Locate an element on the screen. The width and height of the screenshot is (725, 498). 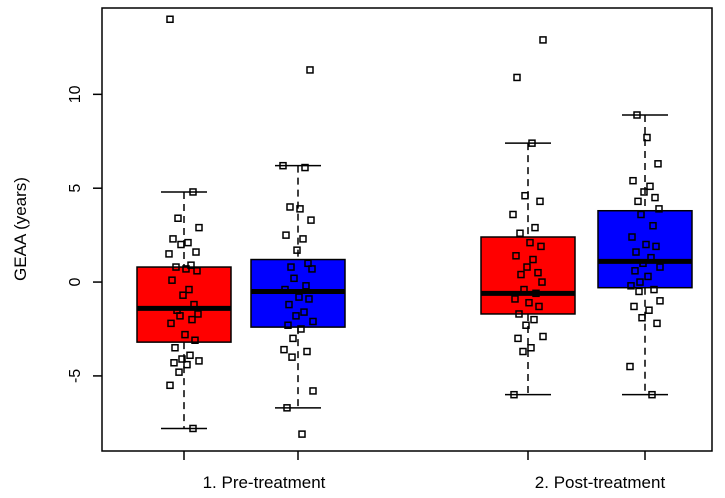
y-tick-label: 0 is located at coordinates (75, 282).